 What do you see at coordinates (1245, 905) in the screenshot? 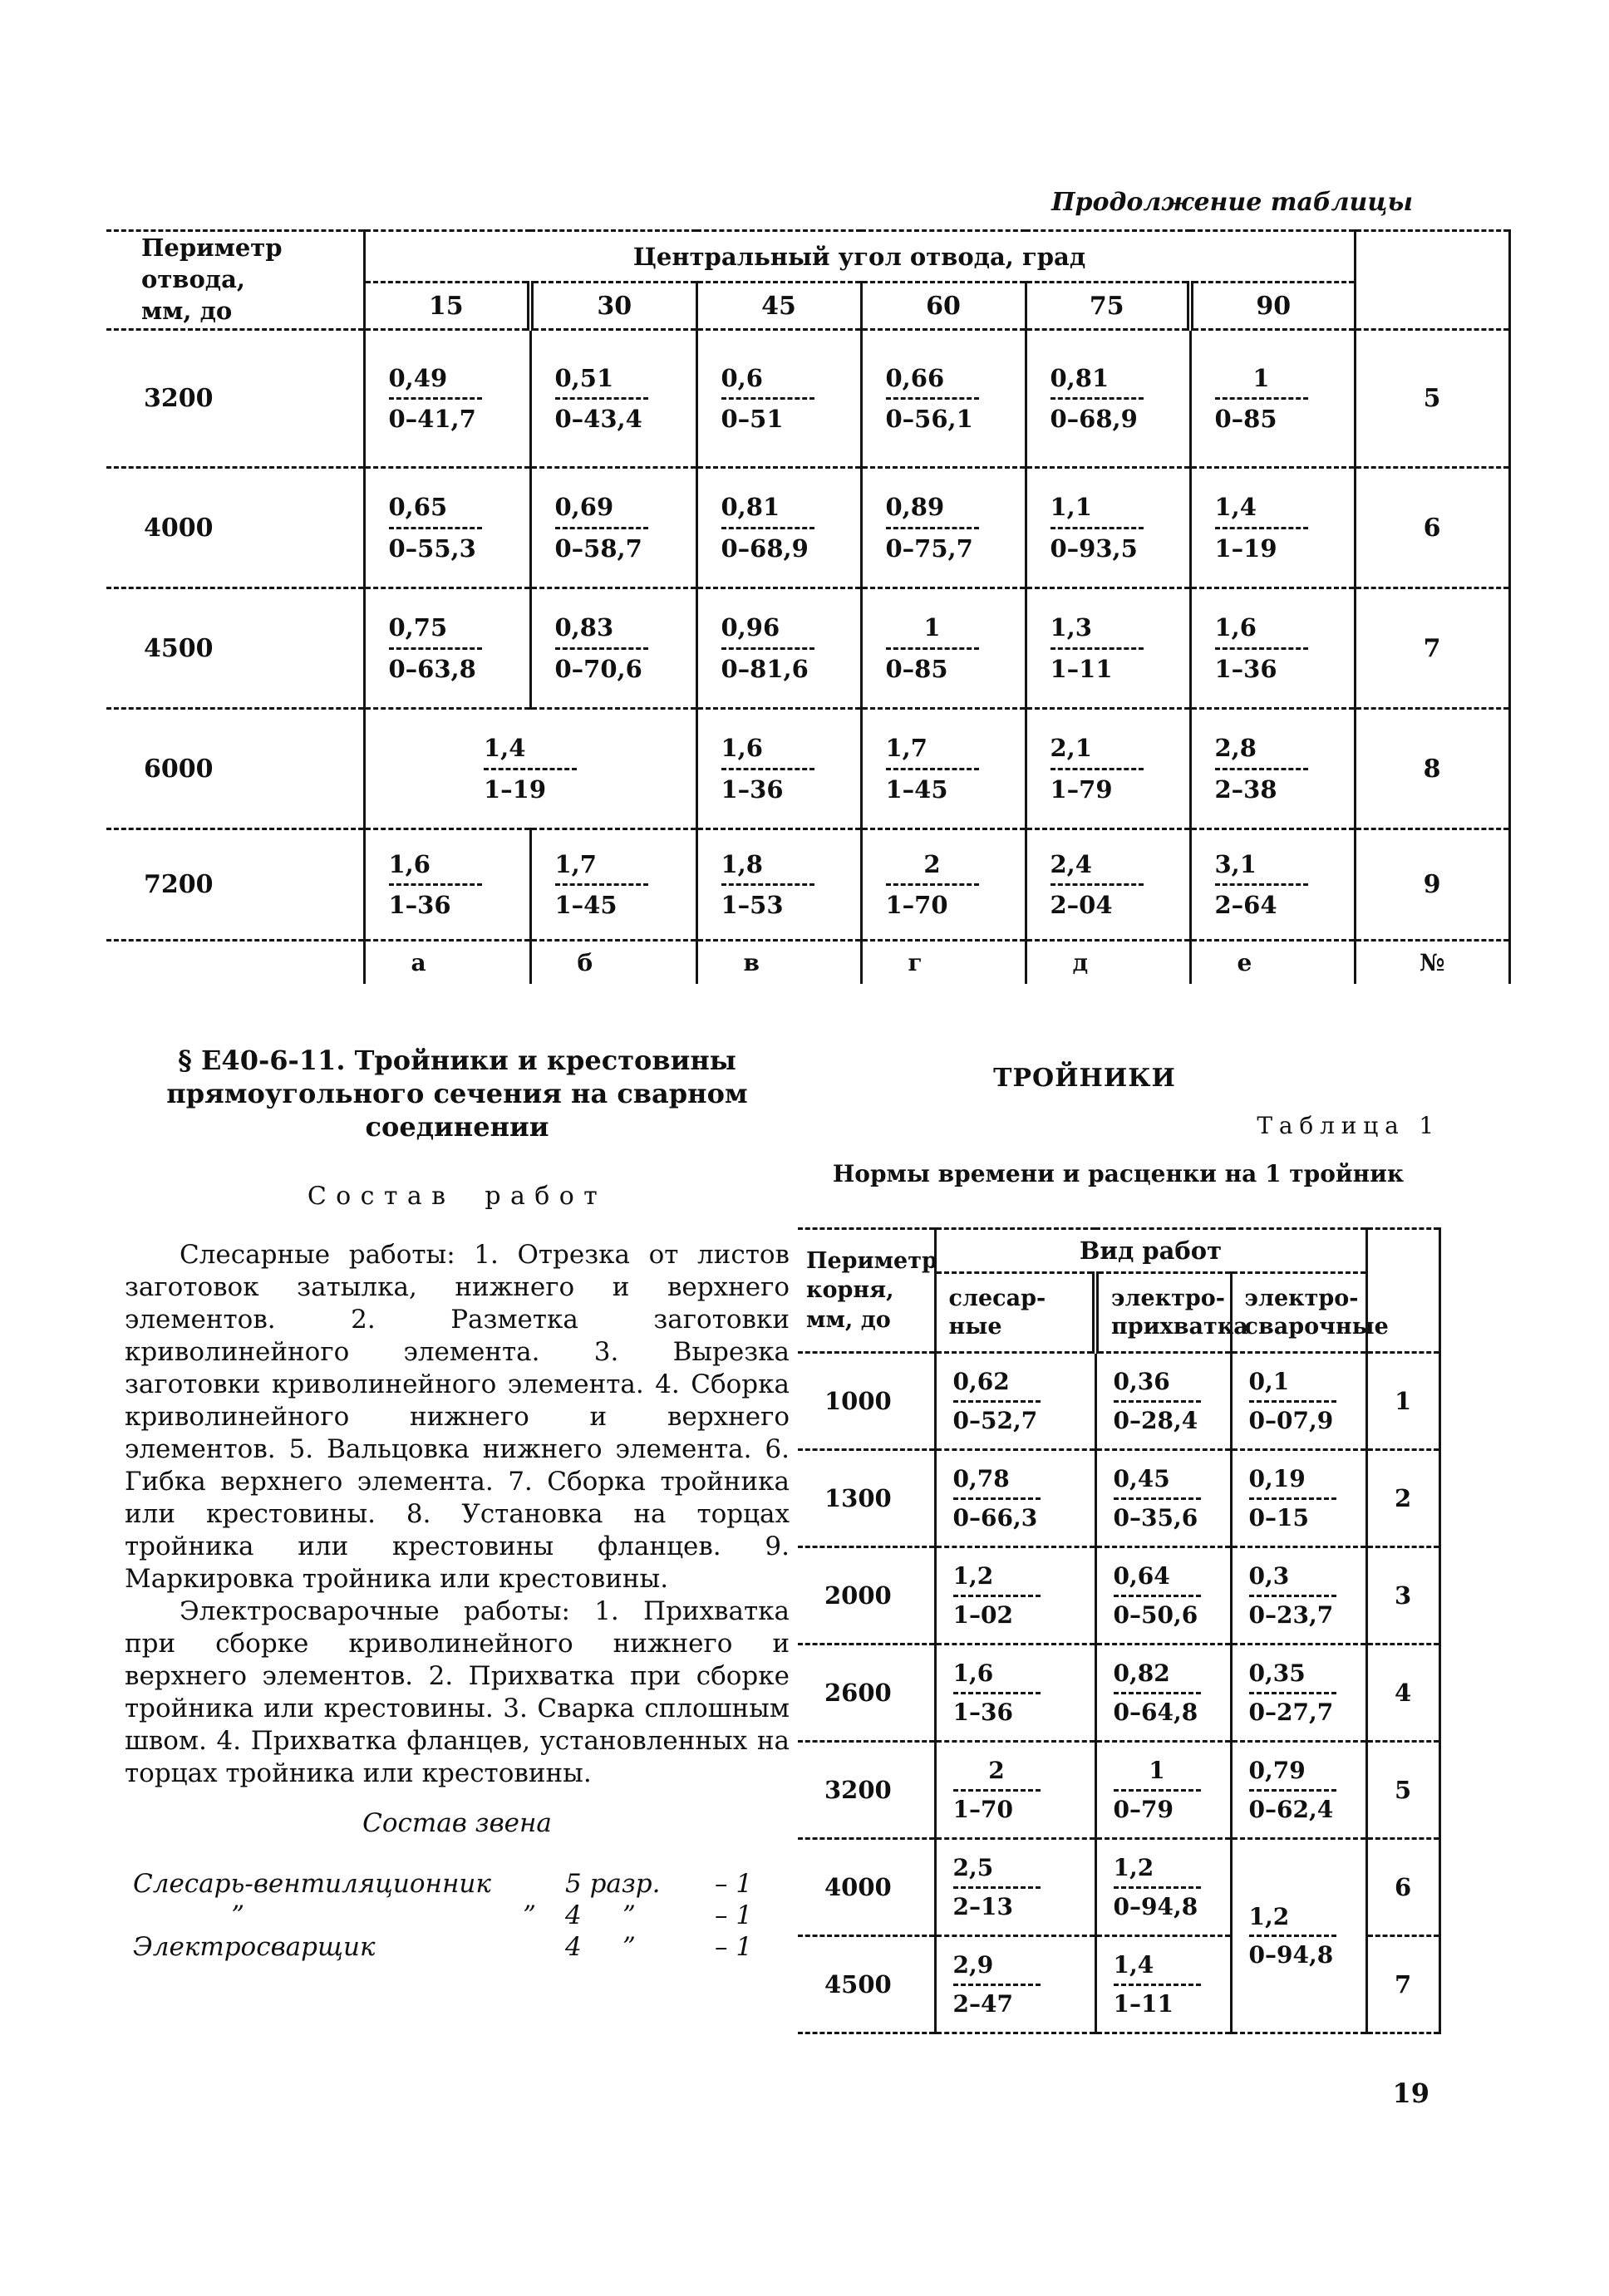
I see `rate-value: 2–64` at bounding box center [1245, 905].